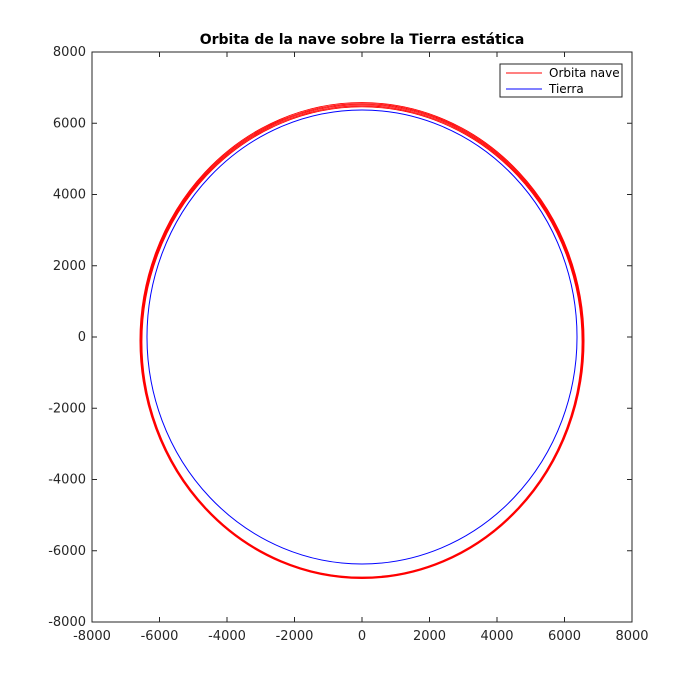  Describe the element at coordinates (67, 408) in the screenshot. I see `y-tick-label: -2000` at that location.